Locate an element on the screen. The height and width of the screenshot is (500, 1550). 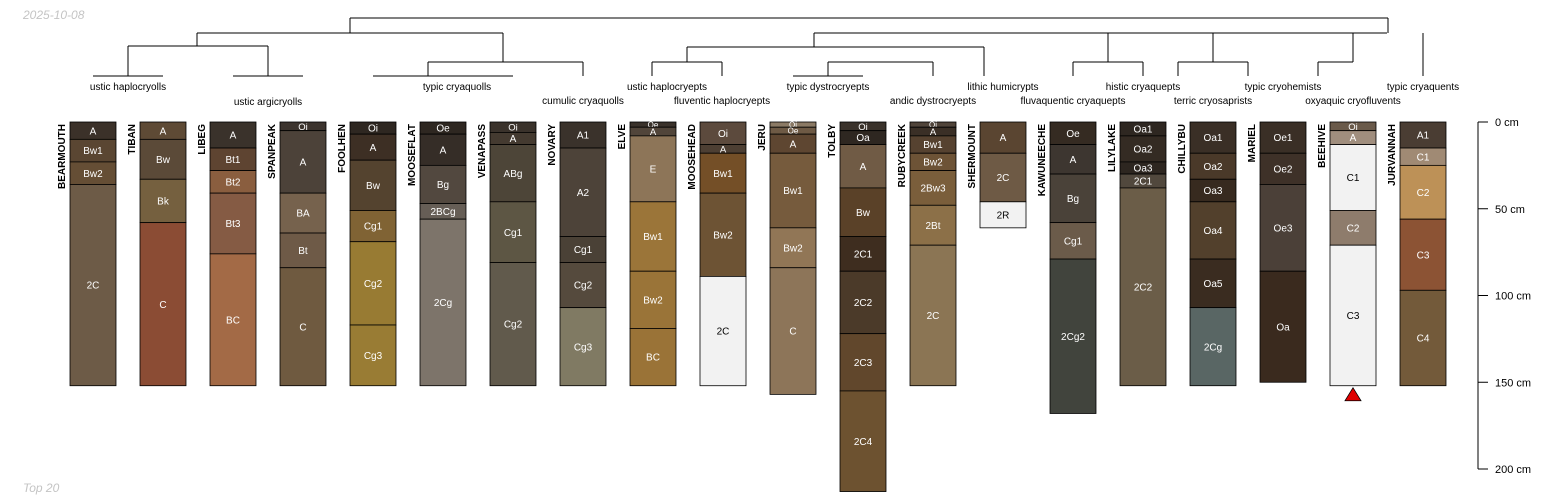
horizon-label: 2Cg2 is located at coordinates (1073, 337).